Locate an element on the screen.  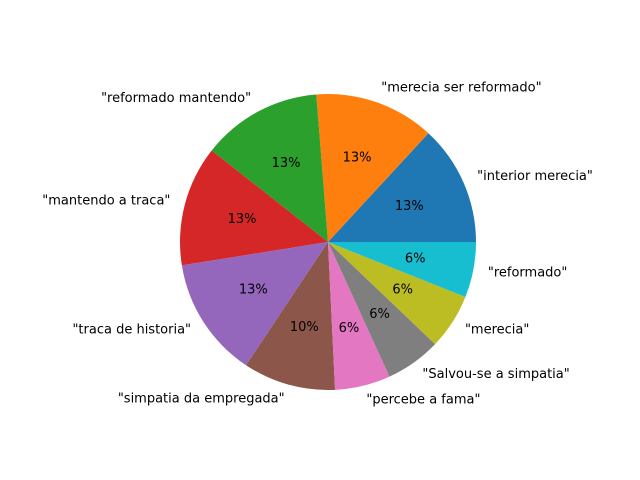
slice-label: "percebe a fama" is located at coordinates (423, 400).